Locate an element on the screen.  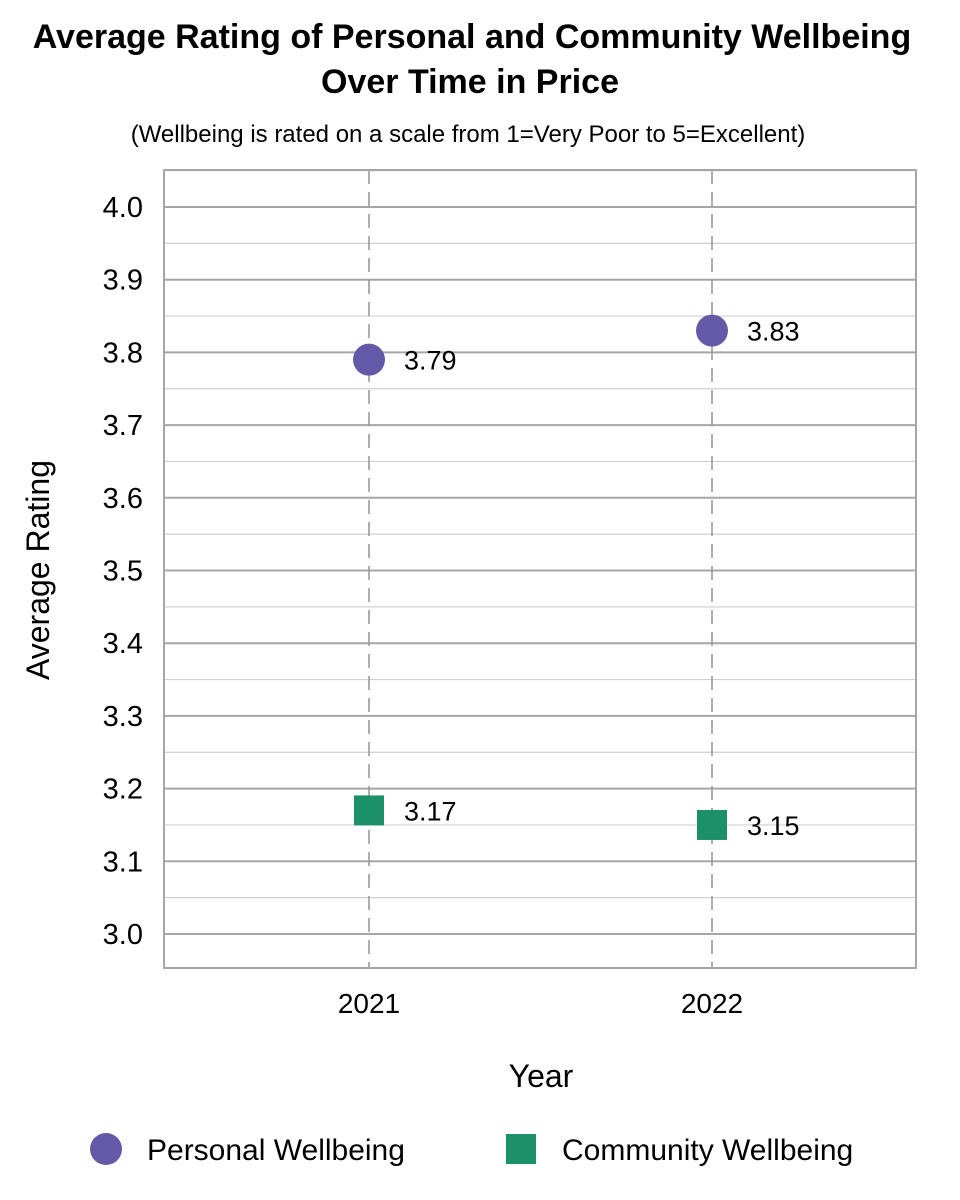
data-label: 3.83 is located at coordinates (773, 332).